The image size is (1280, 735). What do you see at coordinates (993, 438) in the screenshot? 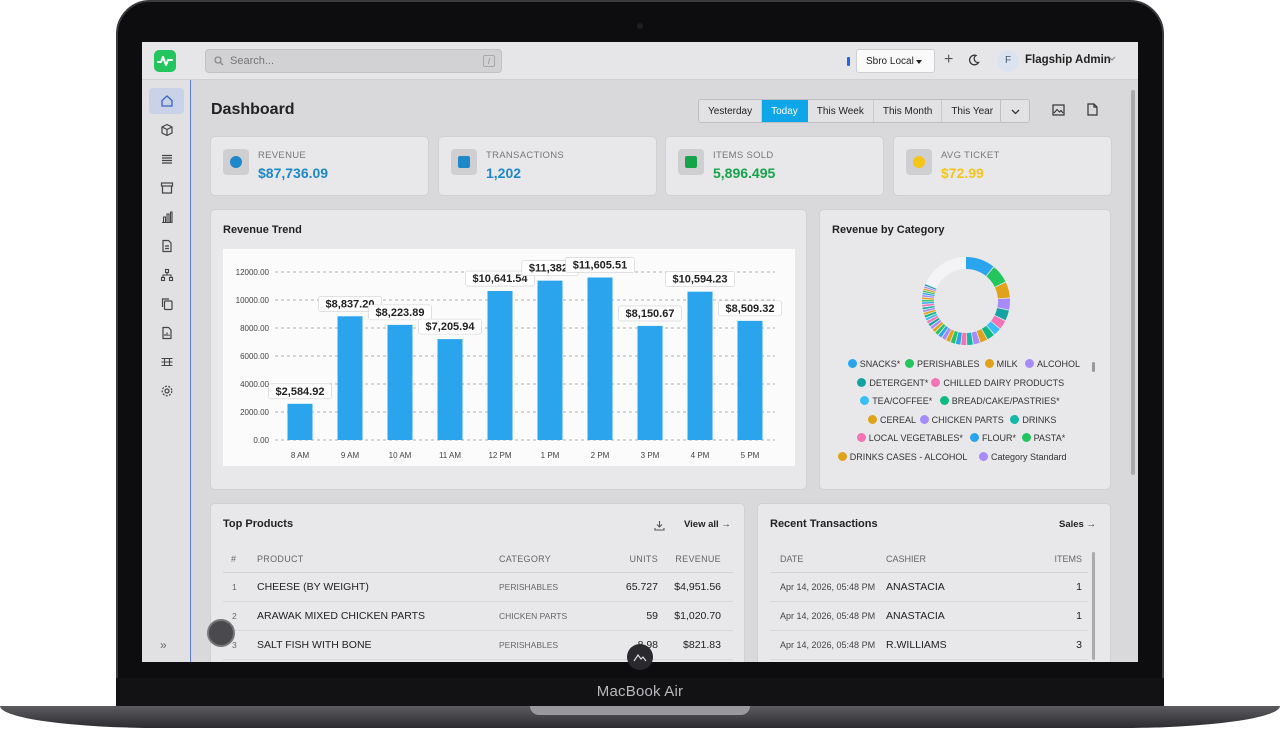
I see `legend-item: FLOUR*` at bounding box center [993, 438].